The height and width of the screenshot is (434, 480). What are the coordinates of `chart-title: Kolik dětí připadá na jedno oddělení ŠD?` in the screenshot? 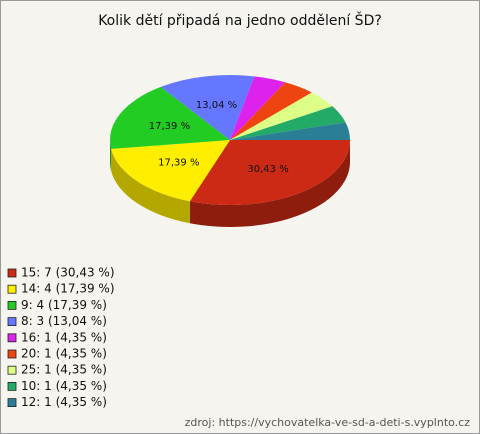 It's located at (240, 20).